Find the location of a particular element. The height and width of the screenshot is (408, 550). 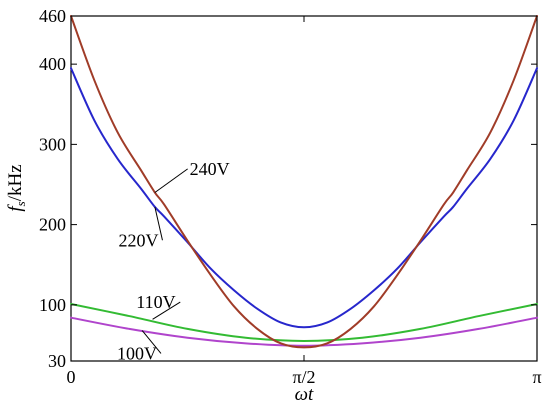

y-tick-label: 30 is located at coordinates (57, 361).